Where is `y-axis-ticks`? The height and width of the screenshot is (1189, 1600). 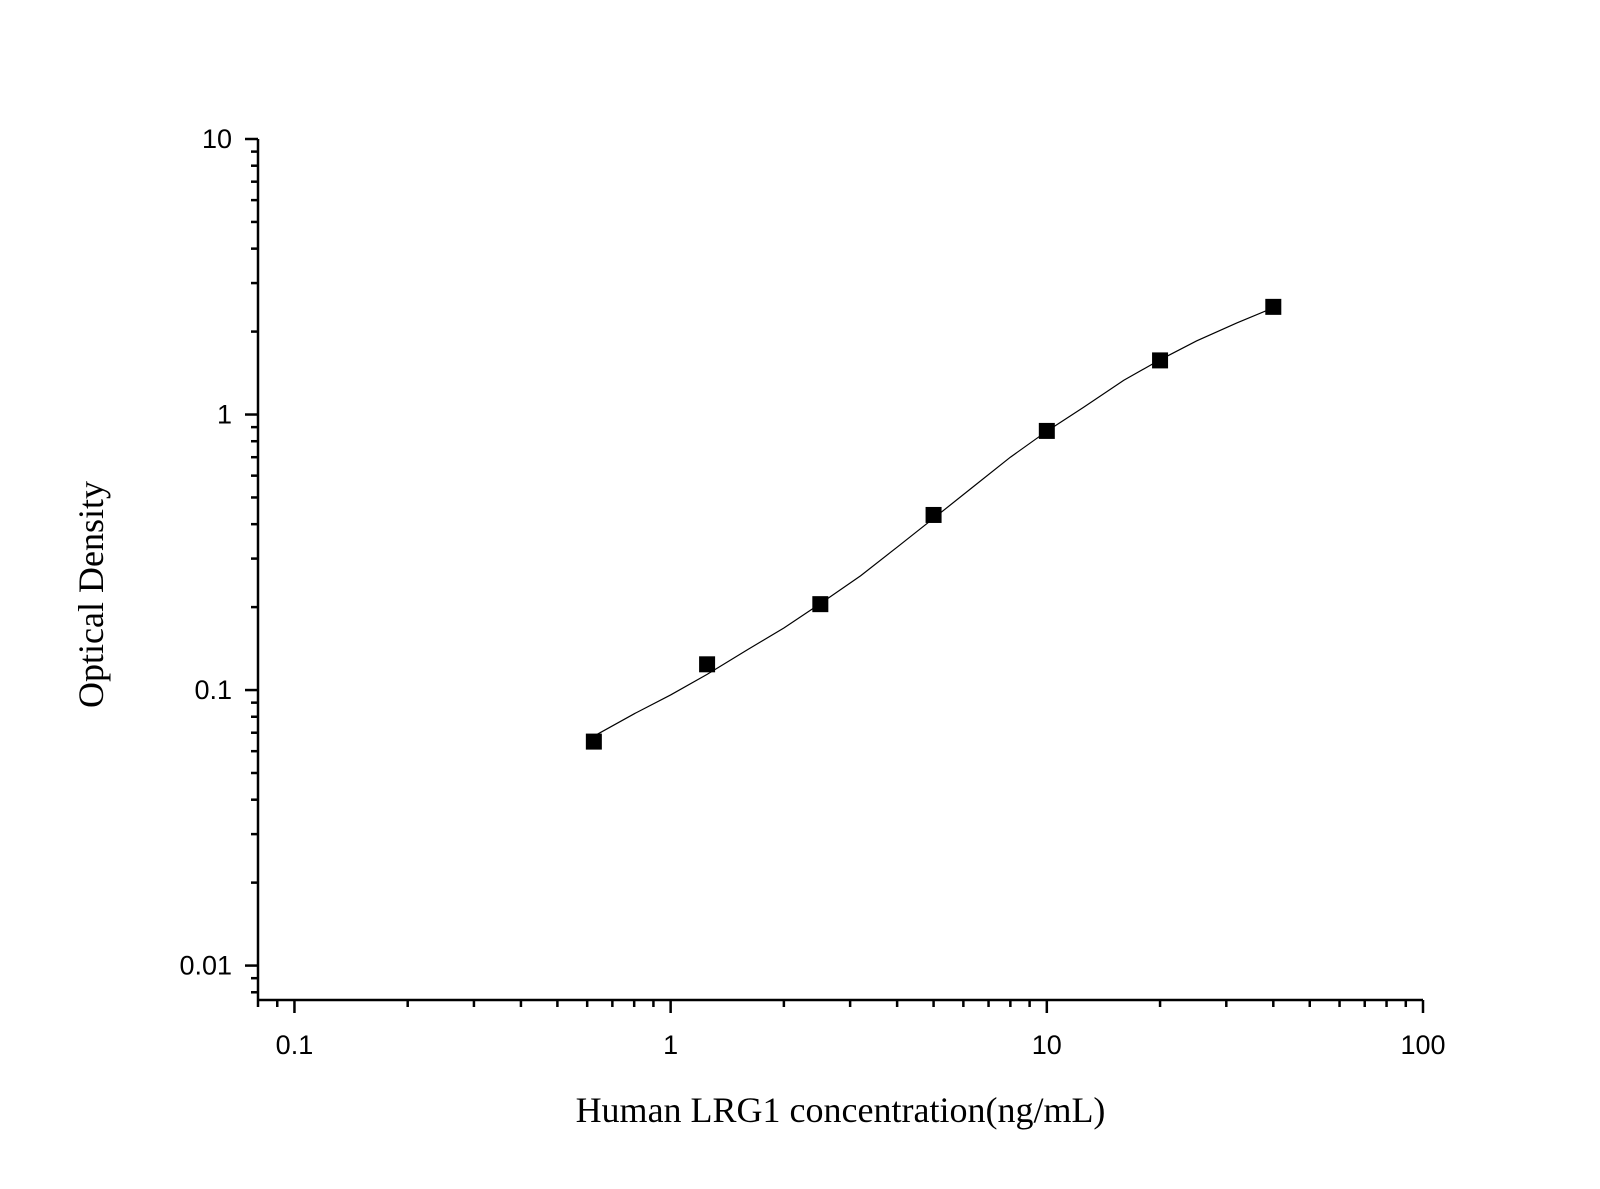
y-axis-ticks is located at coordinates (251, 565).